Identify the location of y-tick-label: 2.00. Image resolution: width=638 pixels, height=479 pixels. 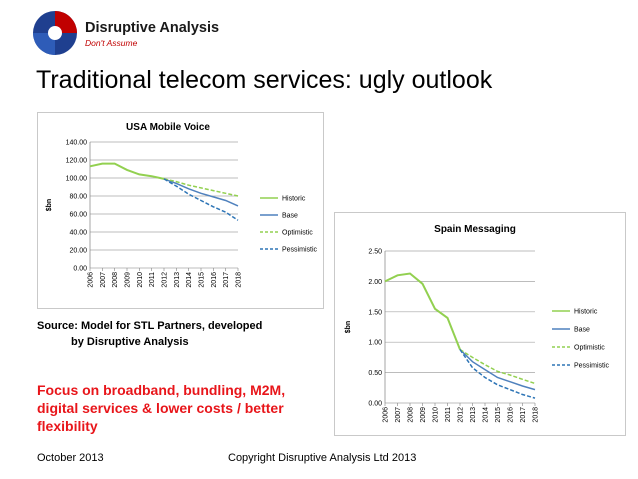
(375, 282).